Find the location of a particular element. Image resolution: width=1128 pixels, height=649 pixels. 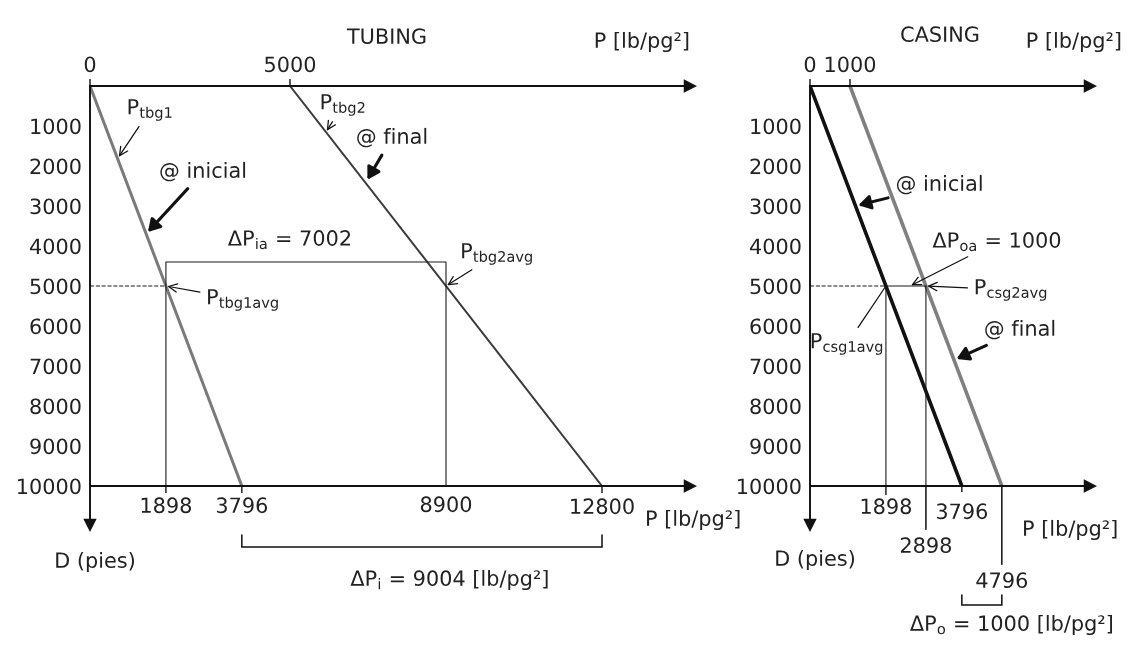

annotation: P$_{csg2avg}$ is located at coordinates (1011, 290).